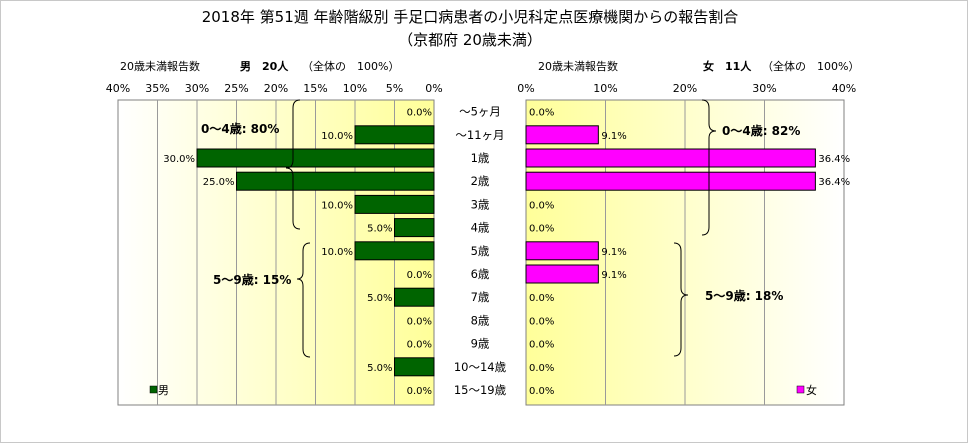  I want to click on male-tick-label: 5%, so click(394, 88).